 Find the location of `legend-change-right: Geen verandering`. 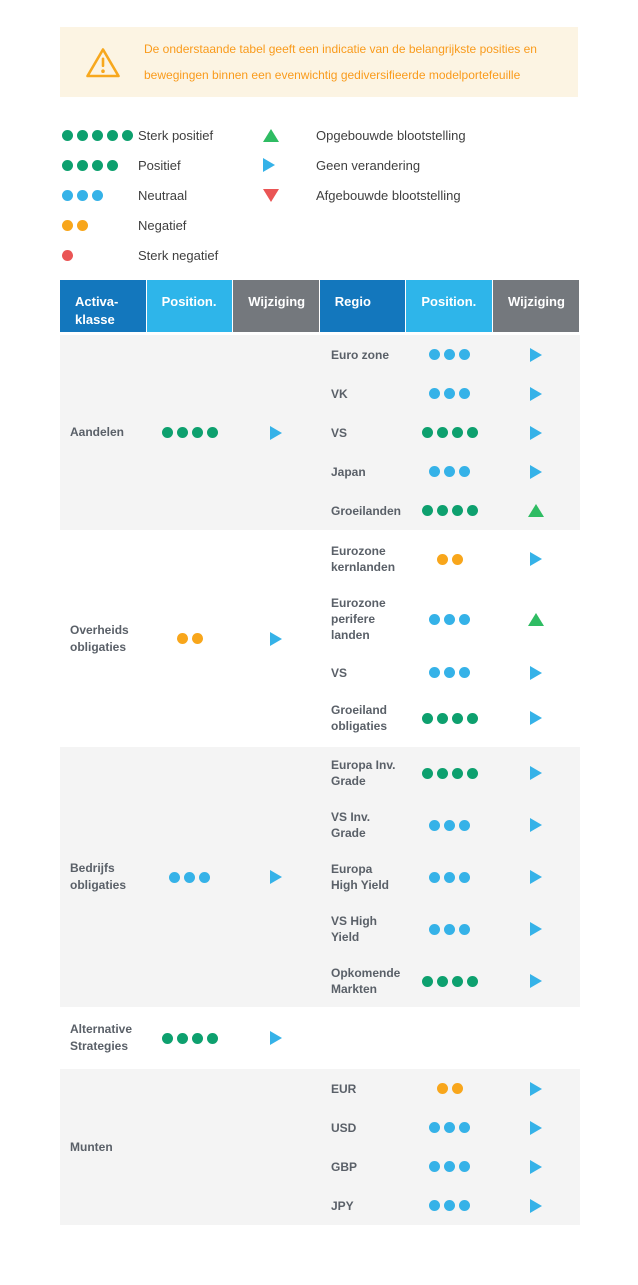

legend-change-right: Geen verandering is located at coordinates (364, 165).